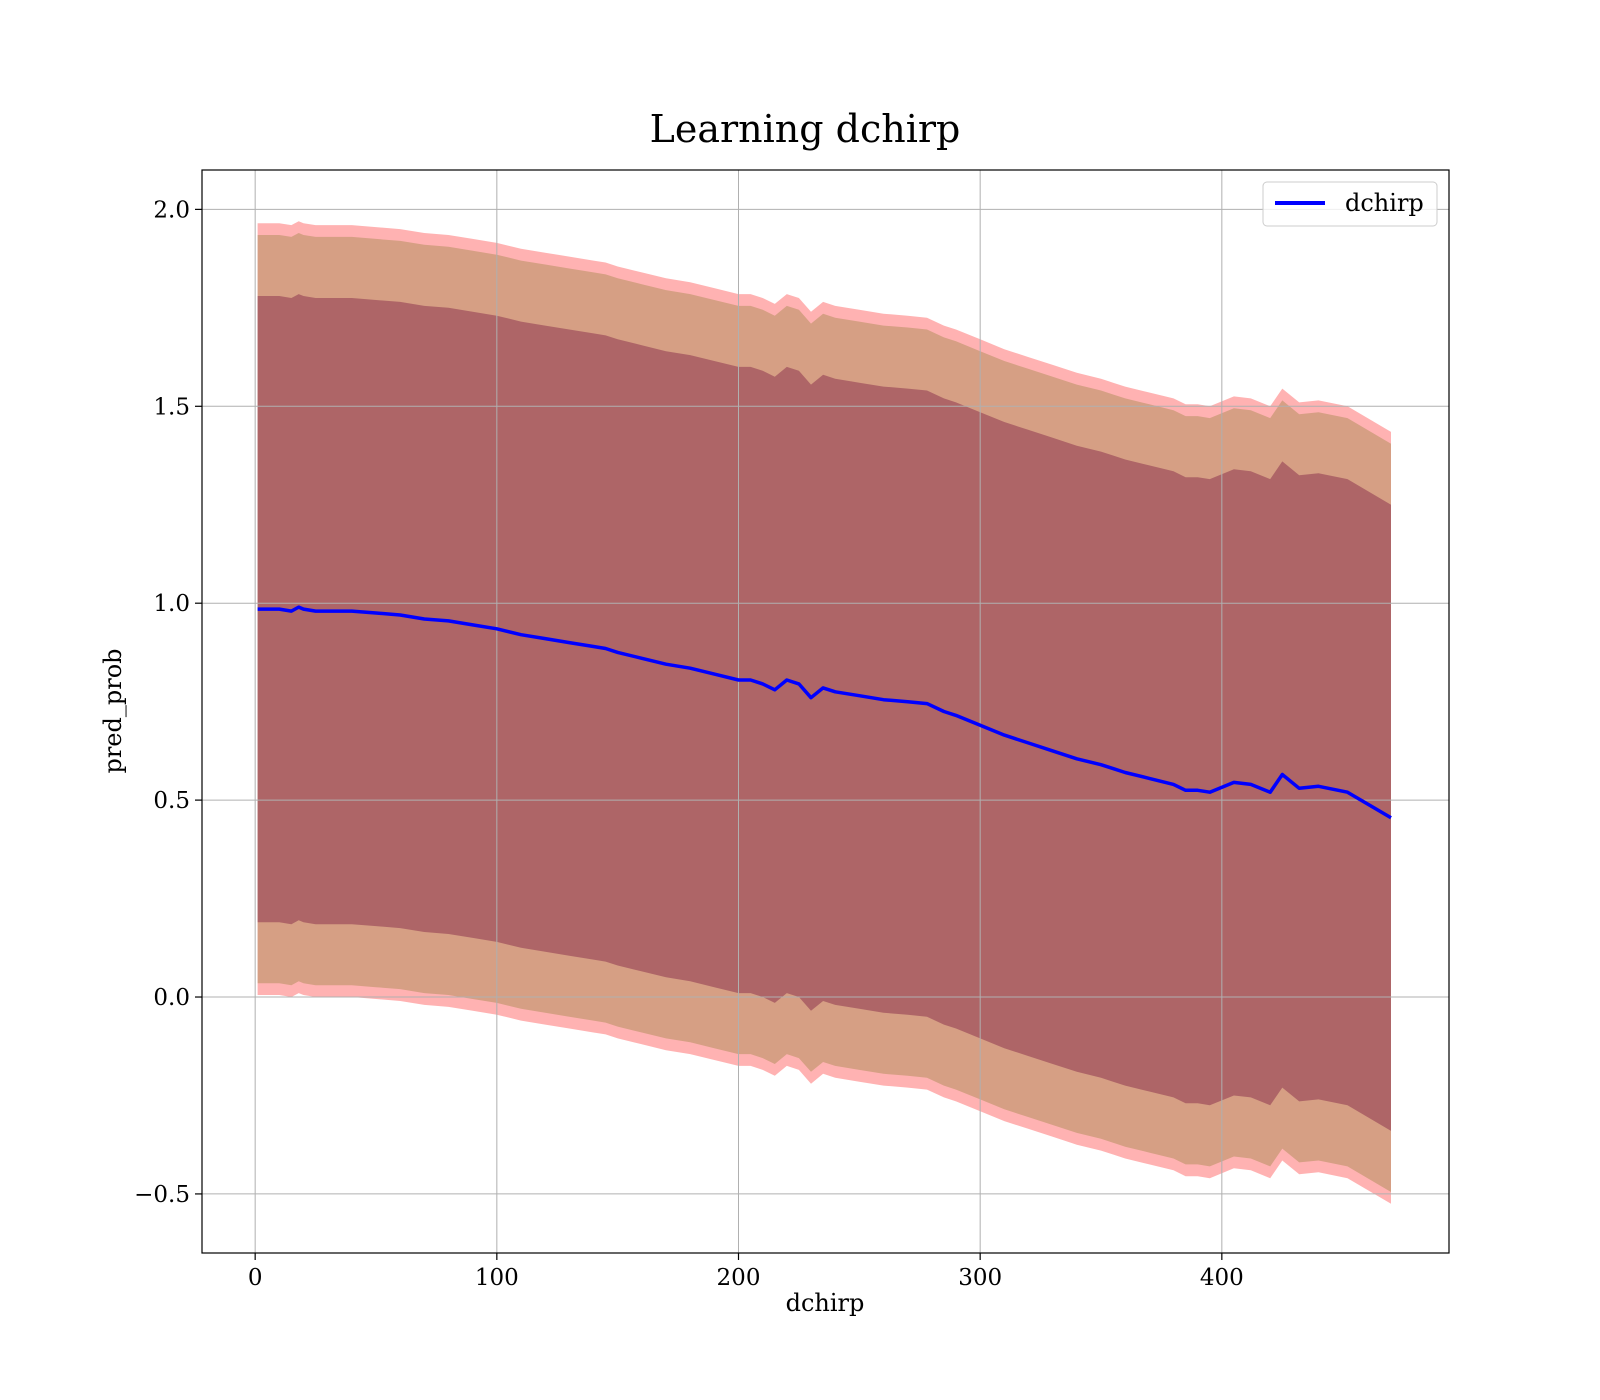 This screenshot has width=1600, height=1400. What do you see at coordinates (739, 1278) in the screenshot?
I see `x-tick-label: 200` at bounding box center [739, 1278].